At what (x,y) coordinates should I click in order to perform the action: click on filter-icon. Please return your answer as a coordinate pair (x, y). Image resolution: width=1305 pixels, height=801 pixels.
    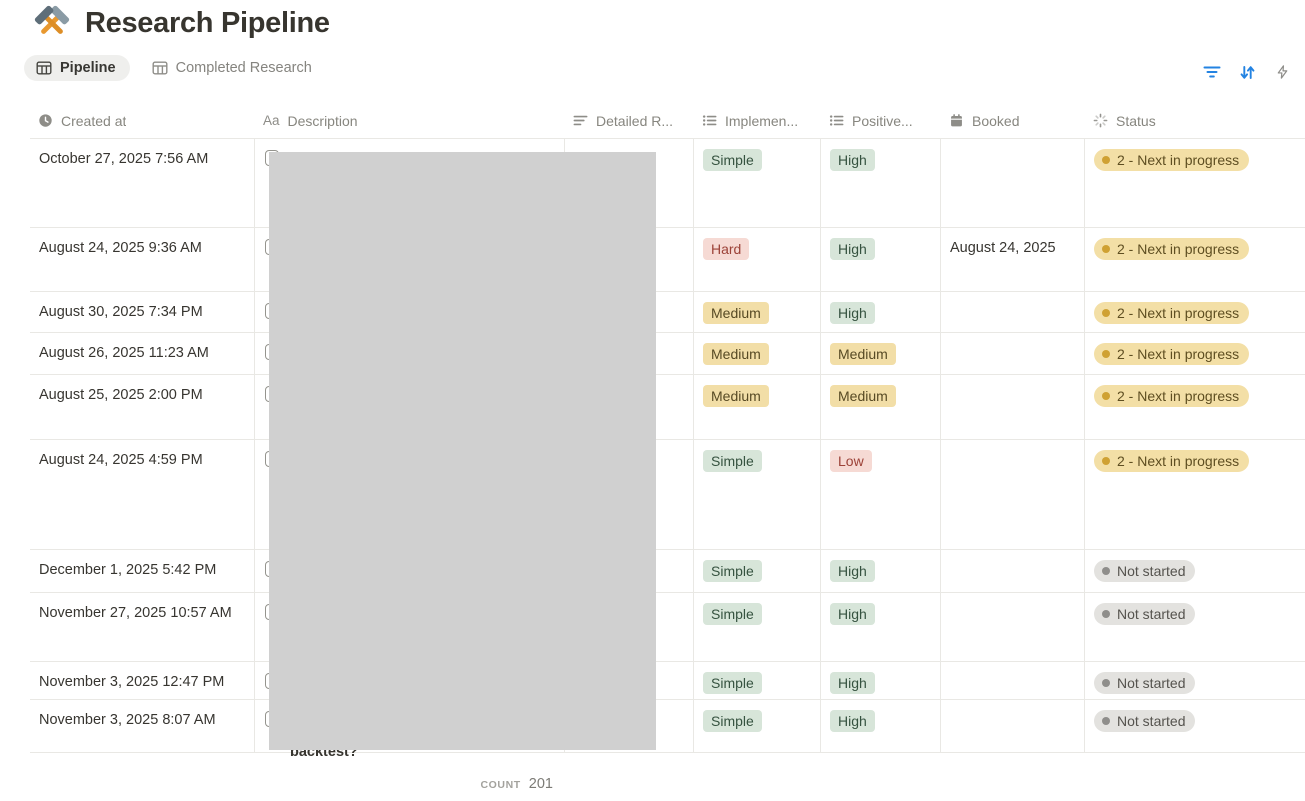
    Looking at the image, I should click on (1212, 72).